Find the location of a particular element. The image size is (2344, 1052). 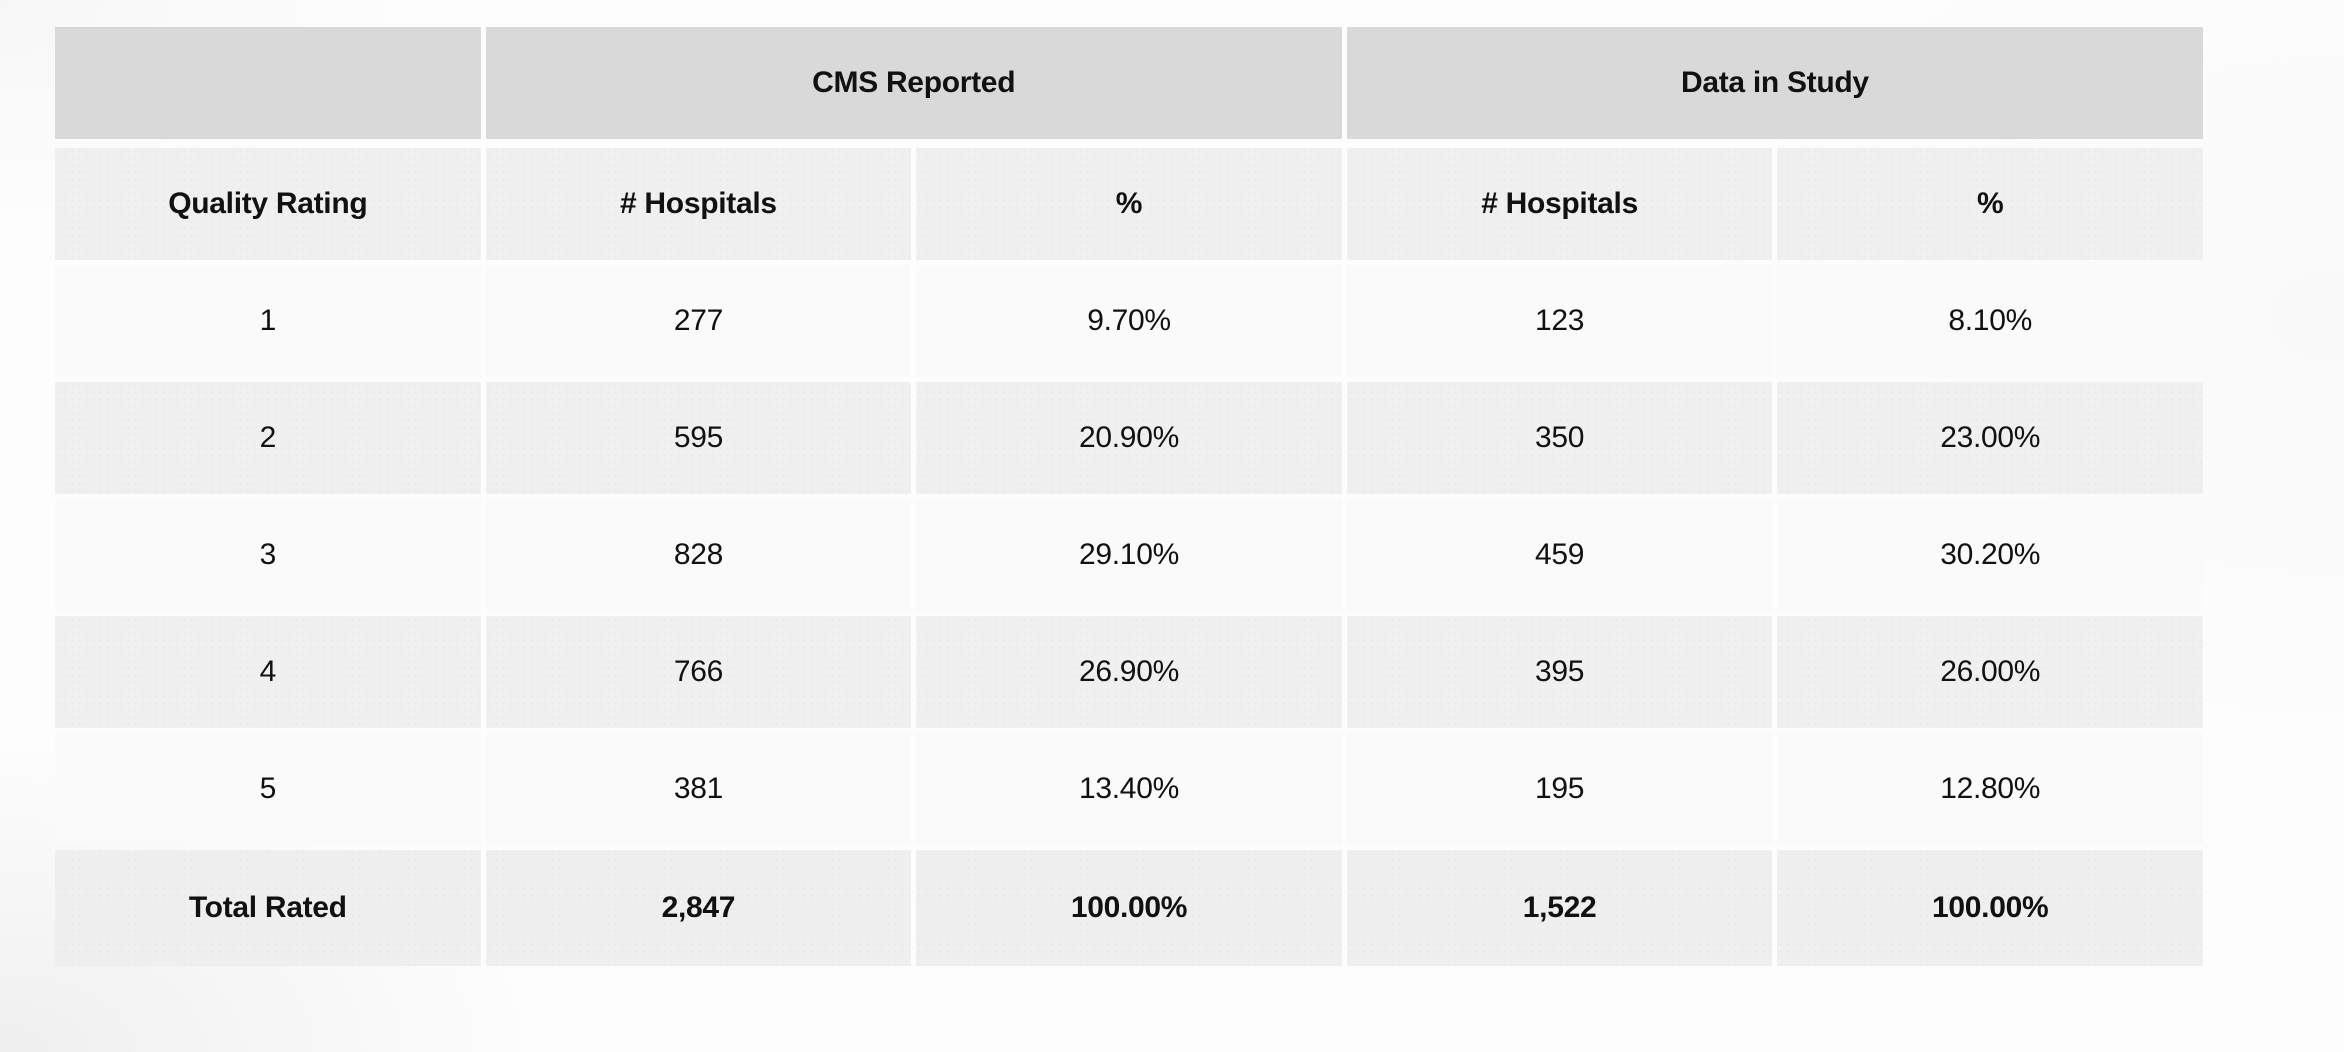

cell-study-percent: 30.20% is located at coordinates (1990, 555).